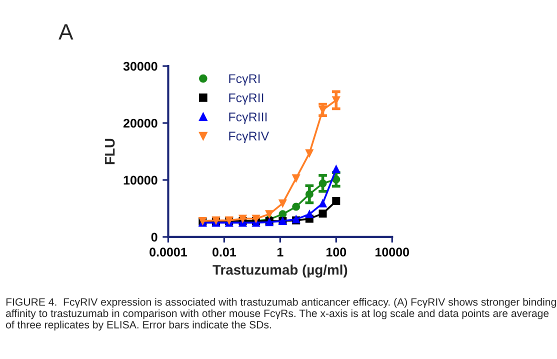  What do you see at coordinates (248, 118) in the screenshot?
I see `legend-label: FcγRIII` at bounding box center [248, 118].